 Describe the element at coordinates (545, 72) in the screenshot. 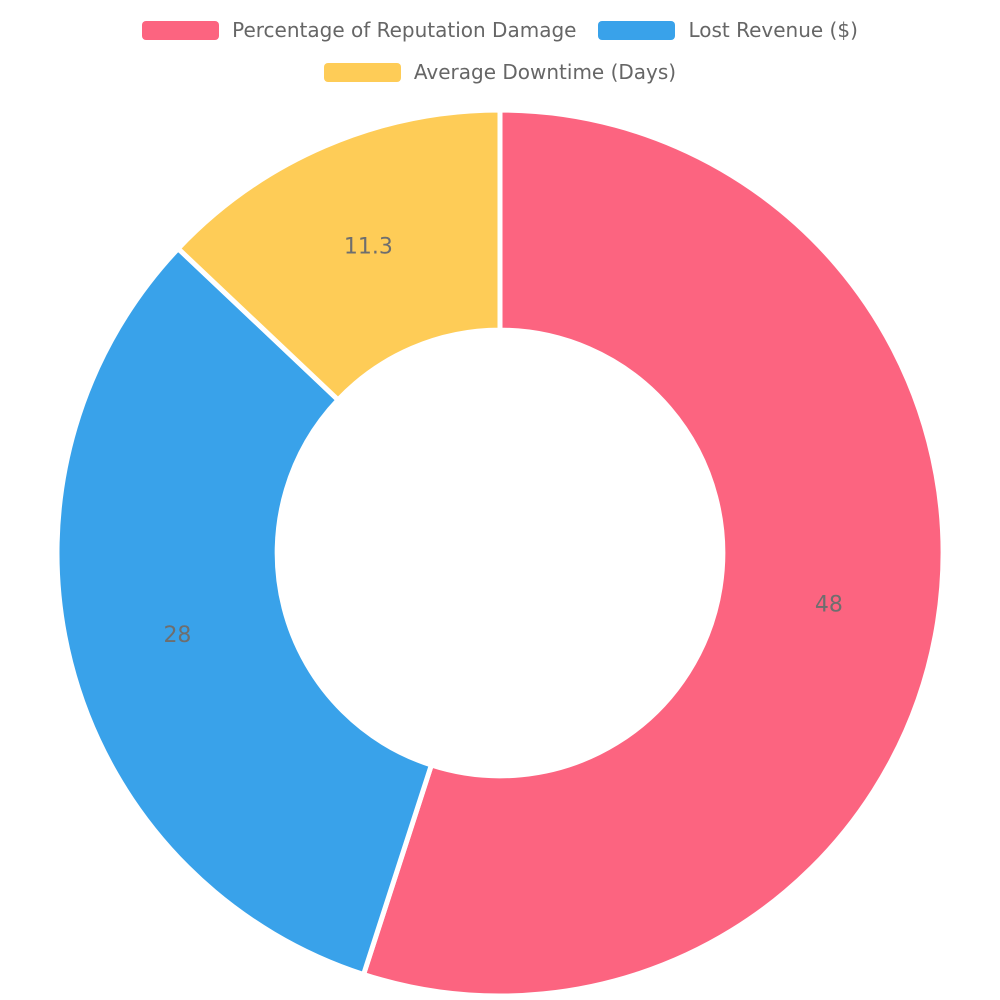

I see `legend-label: Average Downtime (Days)` at that location.